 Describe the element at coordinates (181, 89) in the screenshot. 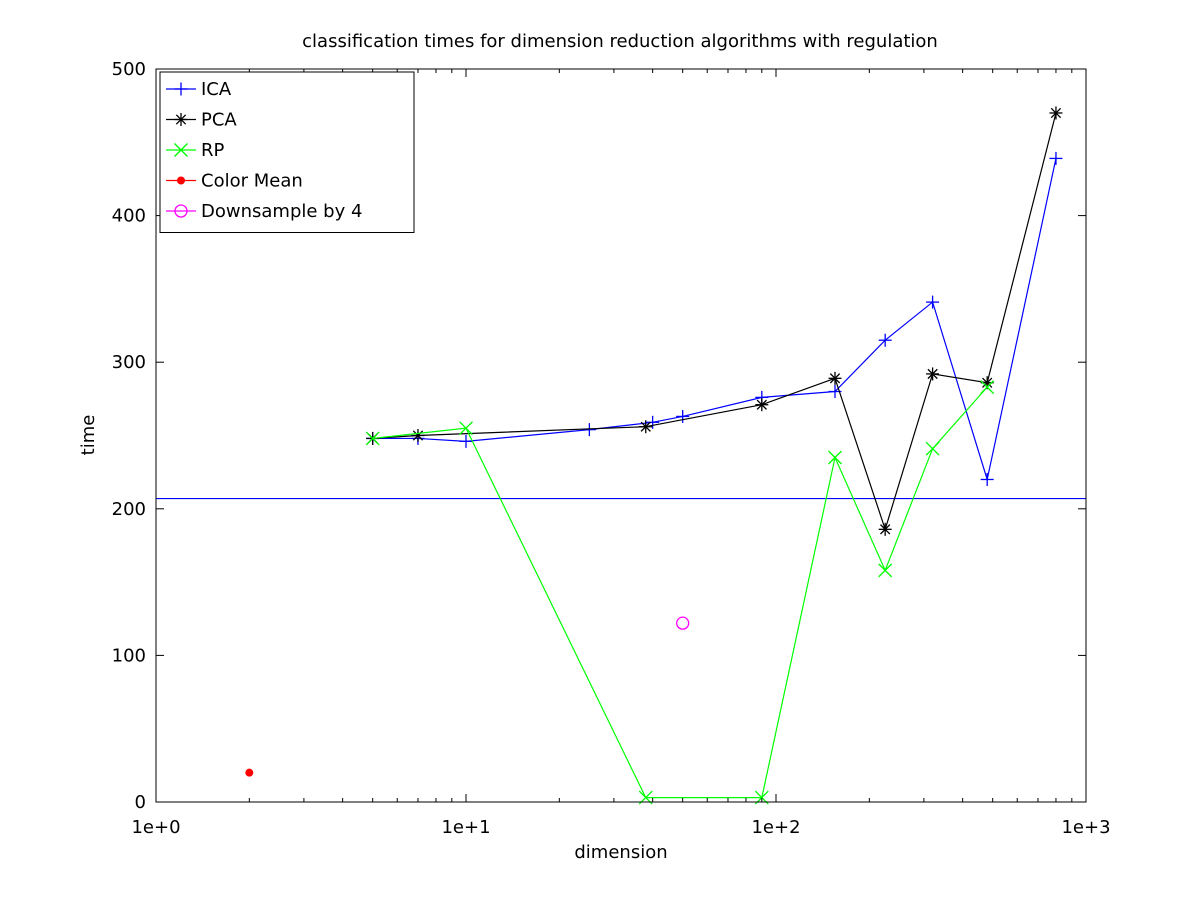

I see `legend-marker-ica` at that location.